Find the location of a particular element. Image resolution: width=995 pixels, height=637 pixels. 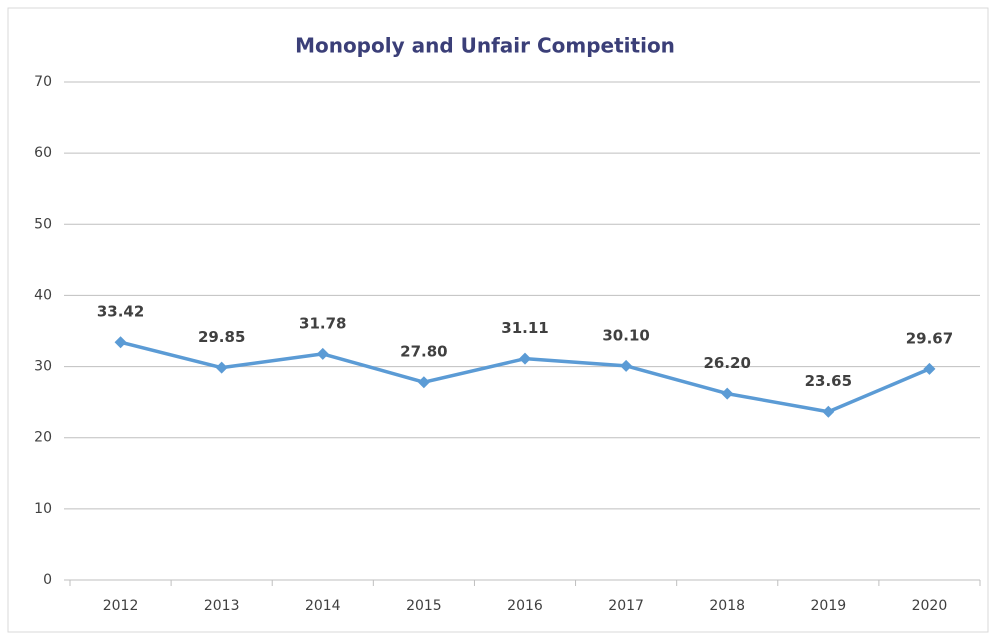

x-tick-label: 2013 is located at coordinates (222, 606).